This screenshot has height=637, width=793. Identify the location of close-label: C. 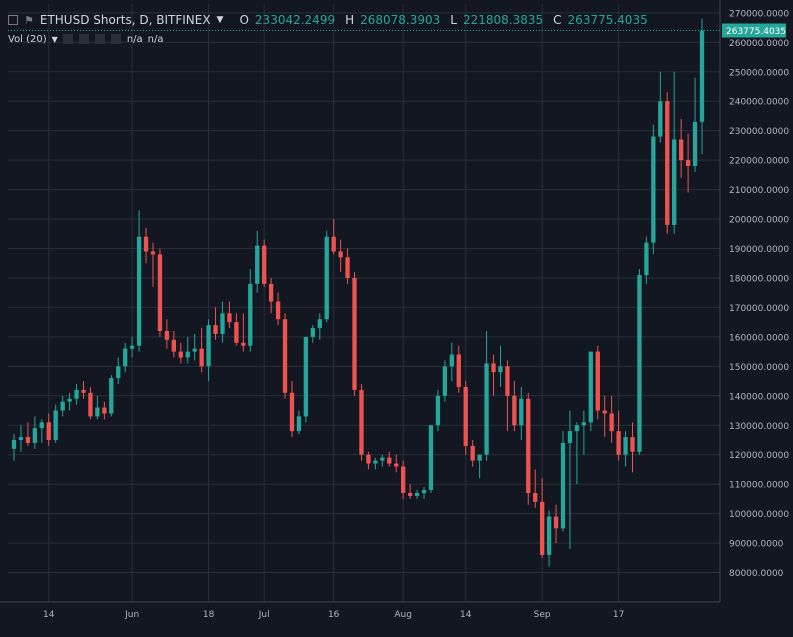
(557, 20).